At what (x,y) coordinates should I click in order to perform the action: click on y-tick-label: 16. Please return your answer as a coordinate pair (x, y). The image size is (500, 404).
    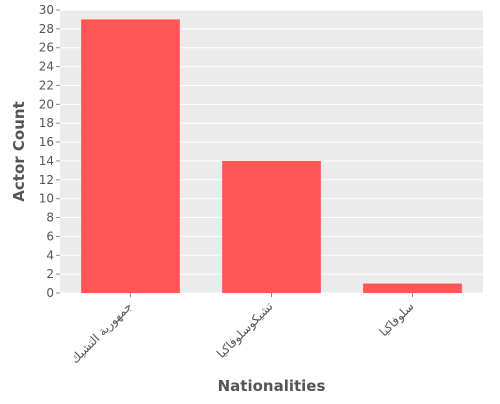
    Looking at the image, I should click on (46, 142).